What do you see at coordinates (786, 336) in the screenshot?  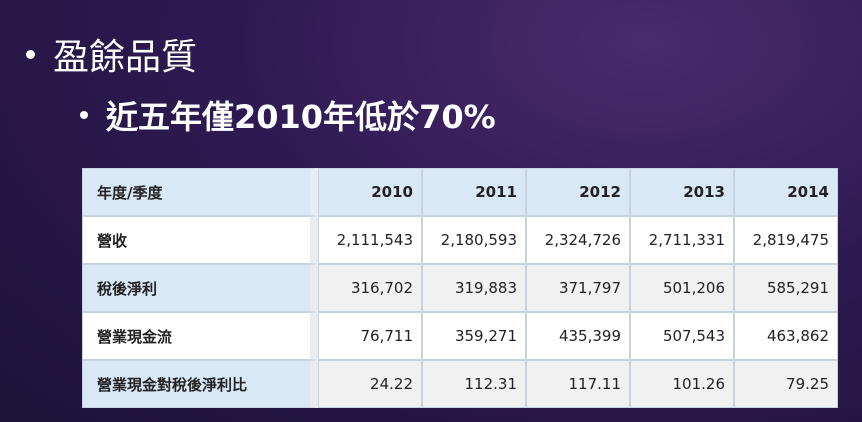 I see `cell: 463,862` at bounding box center [786, 336].